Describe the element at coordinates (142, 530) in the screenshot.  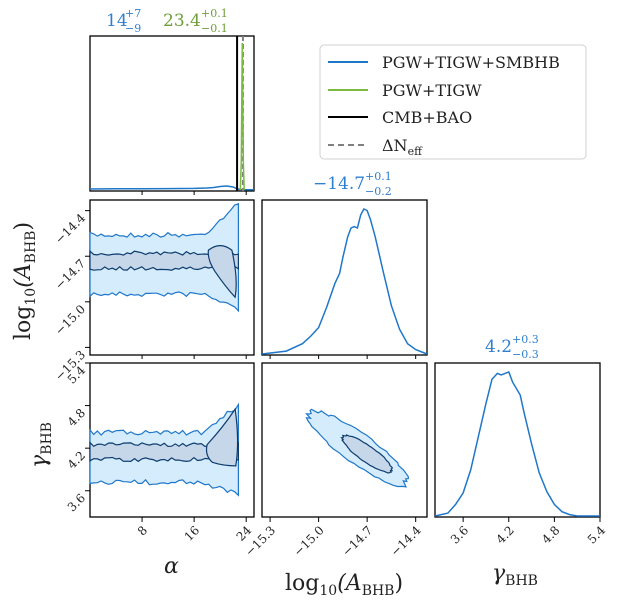
I see `xtick-label-alpha-0: 8` at that location.